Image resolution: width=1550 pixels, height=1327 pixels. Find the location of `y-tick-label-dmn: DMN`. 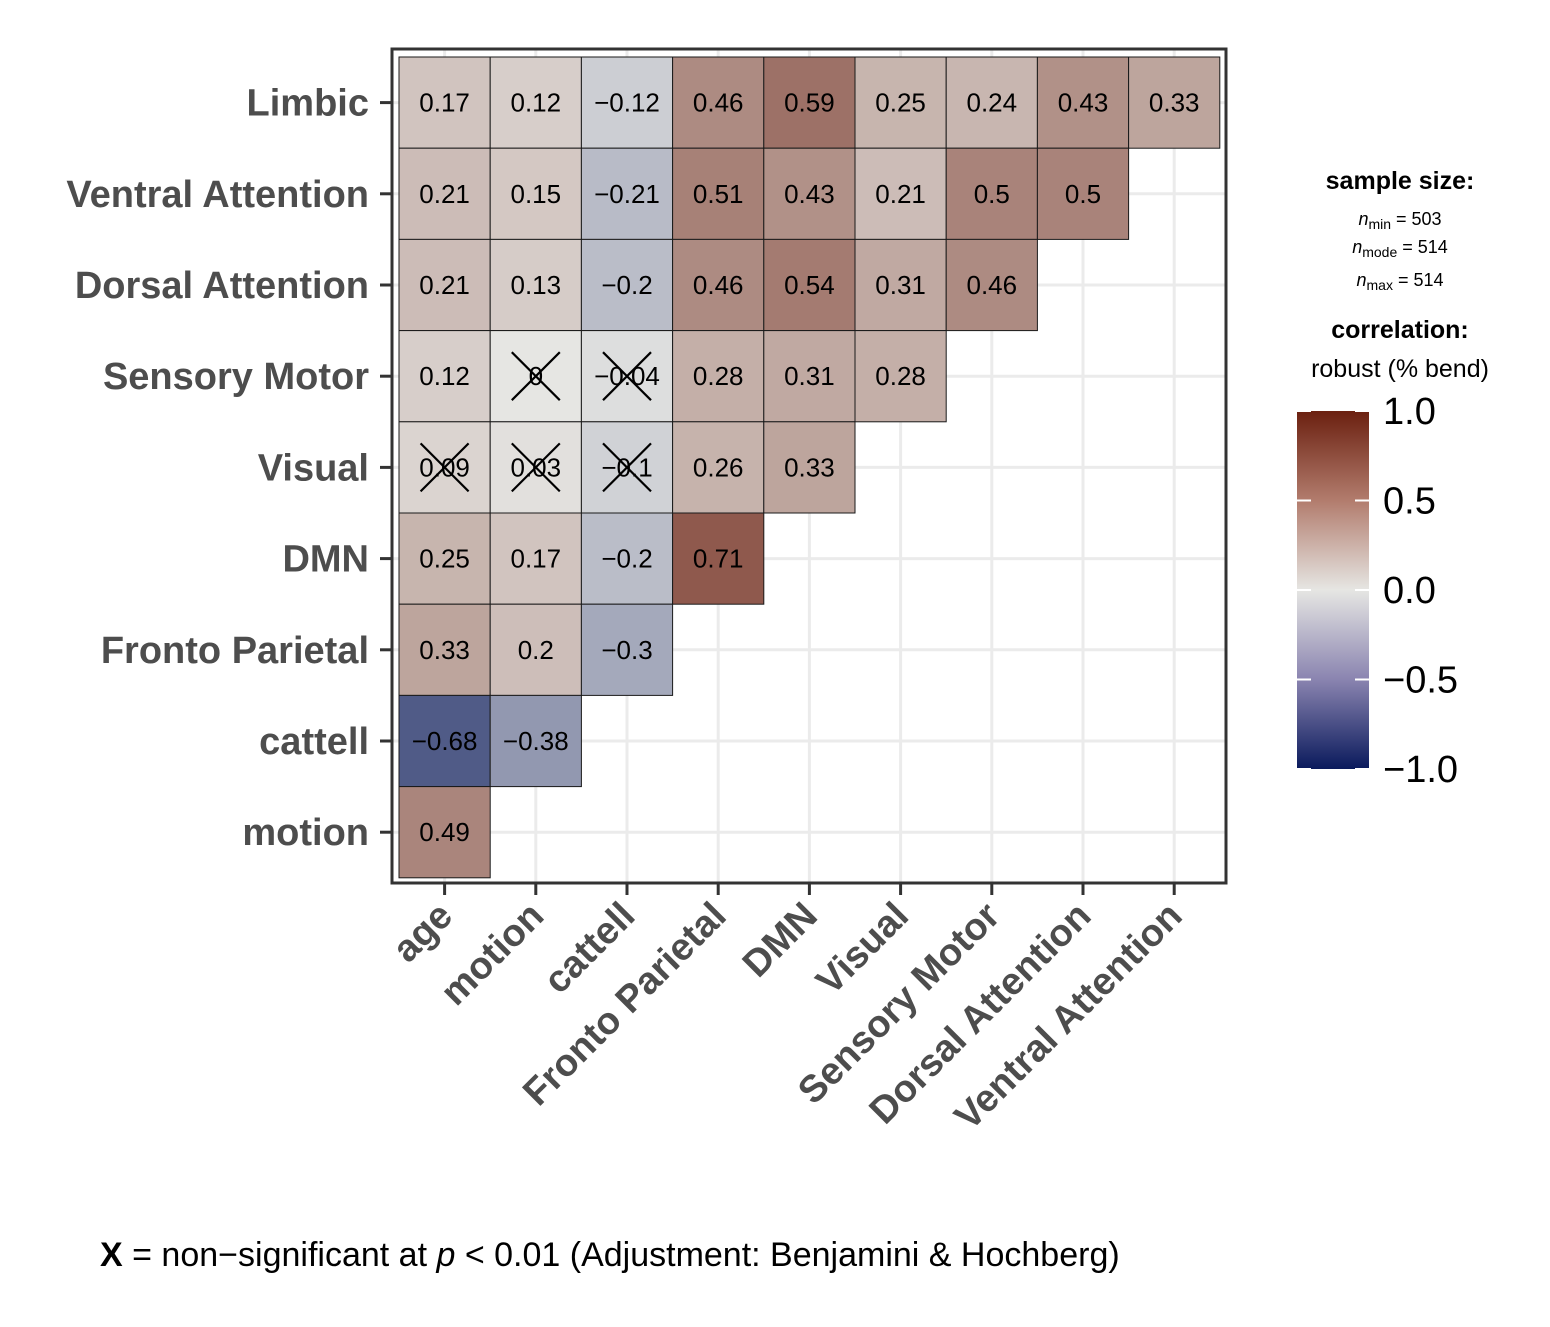

y-tick-label-dmn: DMN is located at coordinates (325, 560).